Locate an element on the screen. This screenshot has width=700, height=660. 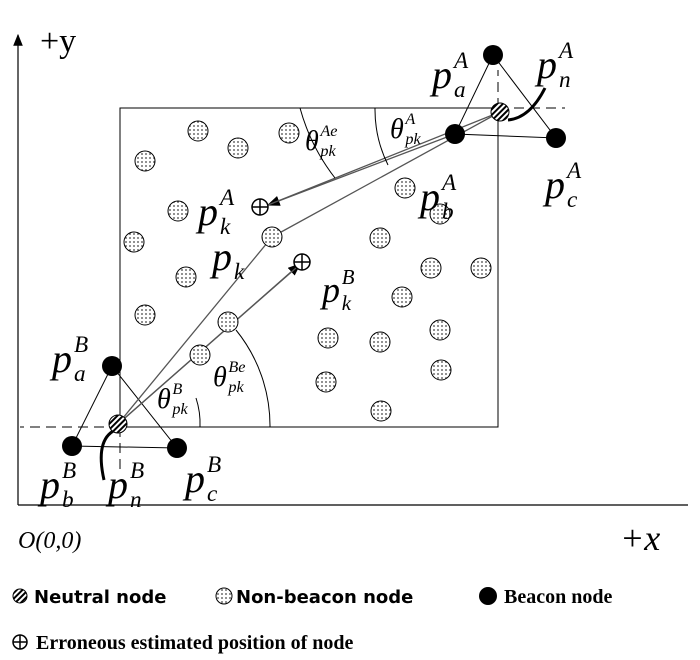
legend-label: Neutral node is located at coordinates (100, 597).